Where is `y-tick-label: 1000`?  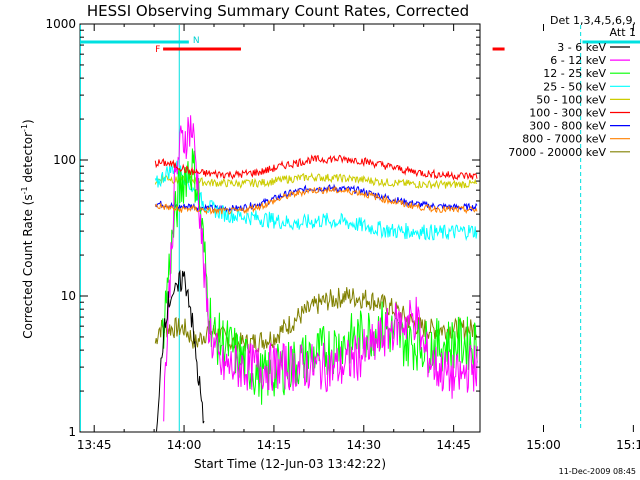 y-tick-label: 1000 is located at coordinates (60, 24).